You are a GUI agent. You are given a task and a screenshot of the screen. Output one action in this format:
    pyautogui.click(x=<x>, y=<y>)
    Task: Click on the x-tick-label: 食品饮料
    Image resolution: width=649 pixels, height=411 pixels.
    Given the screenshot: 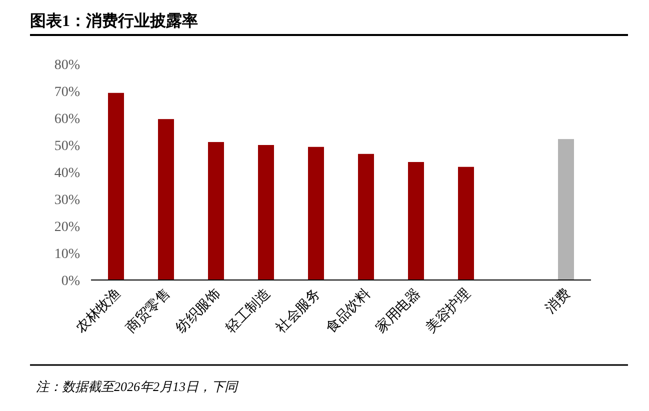 What is the action you would take?
    pyautogui.click(x=348, y=311)
    